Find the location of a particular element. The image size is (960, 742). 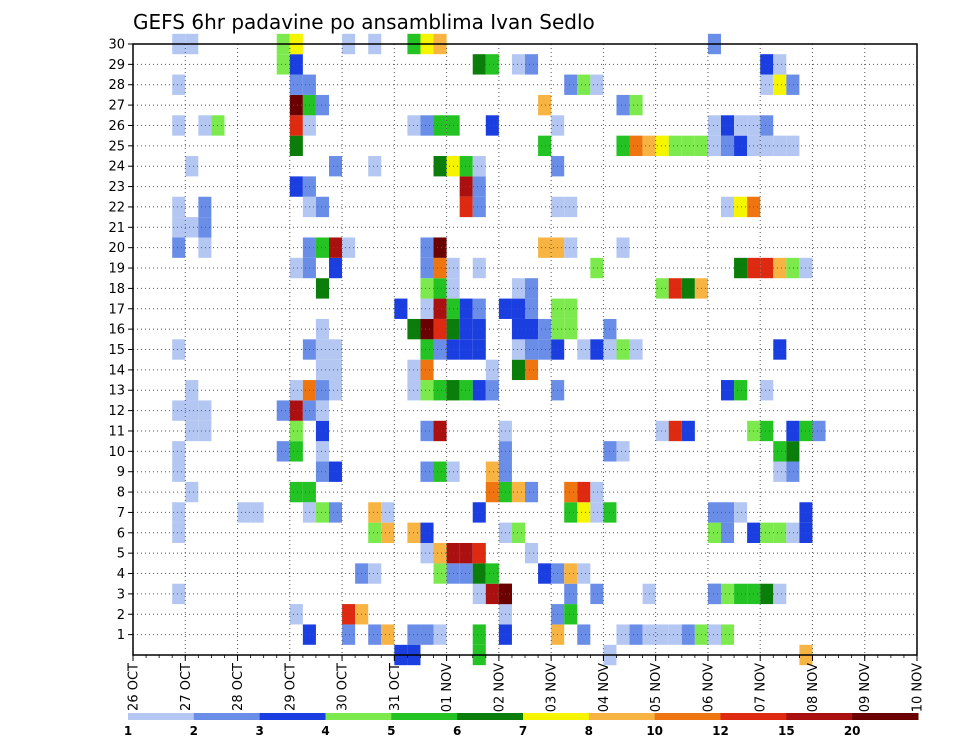

y-tick-label: 2 is located at coordinates (121, 615).